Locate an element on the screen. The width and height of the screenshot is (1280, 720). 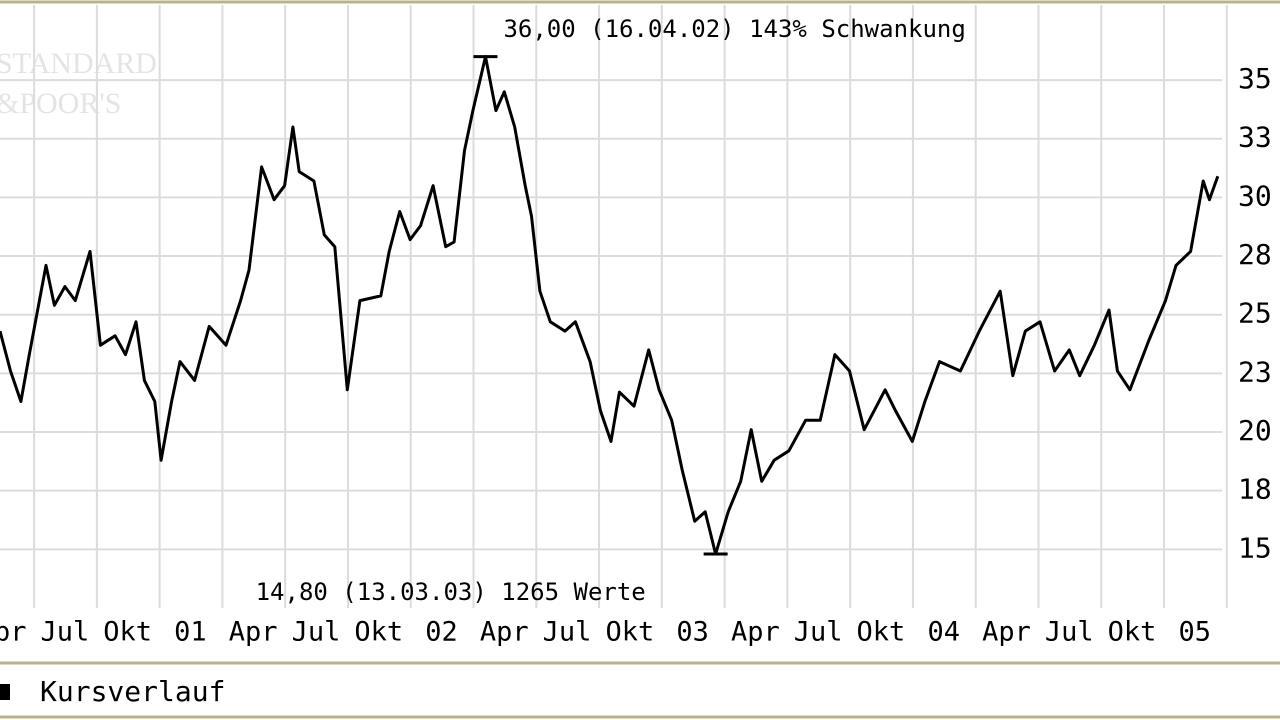
x-tick-label: 02 is located at coordinates (441, 632).